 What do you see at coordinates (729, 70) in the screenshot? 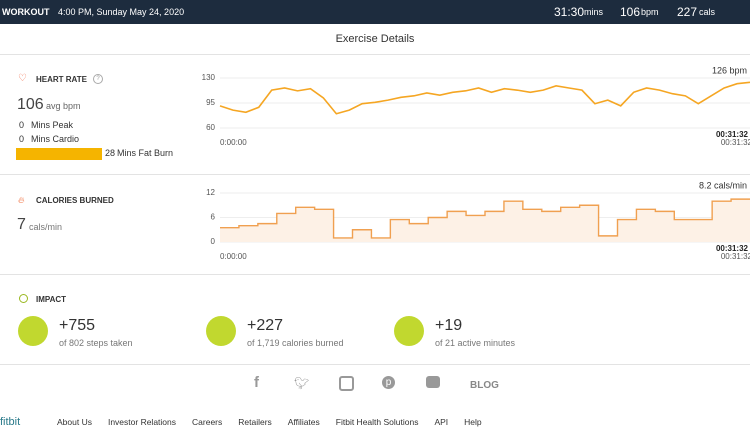
I see `annotation: 126 bpm` at bounding box center [729, 70].